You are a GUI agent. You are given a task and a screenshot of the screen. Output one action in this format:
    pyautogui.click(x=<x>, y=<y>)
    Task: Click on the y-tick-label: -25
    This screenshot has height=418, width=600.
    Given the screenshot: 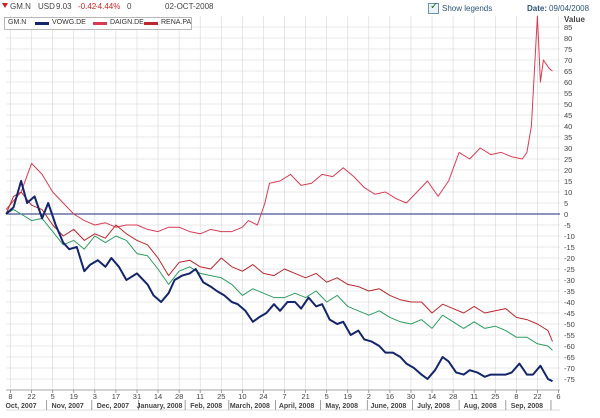 What is the action you would take?
    pyautogui.click(x=569, y=269)
    